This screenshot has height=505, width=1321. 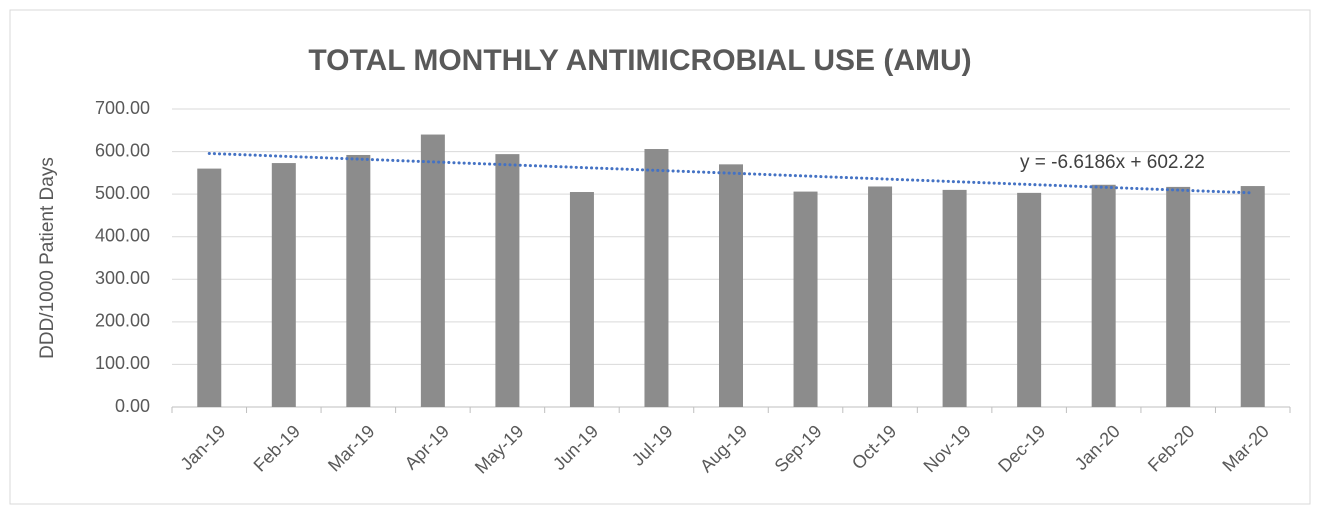 What do you see at coordinates (639, 60) in the screenshot?
I see `chart-title: TOTAL MONTHLY ANTIMICROBIAL USE (AMU)` at bounding box center [639, 60].